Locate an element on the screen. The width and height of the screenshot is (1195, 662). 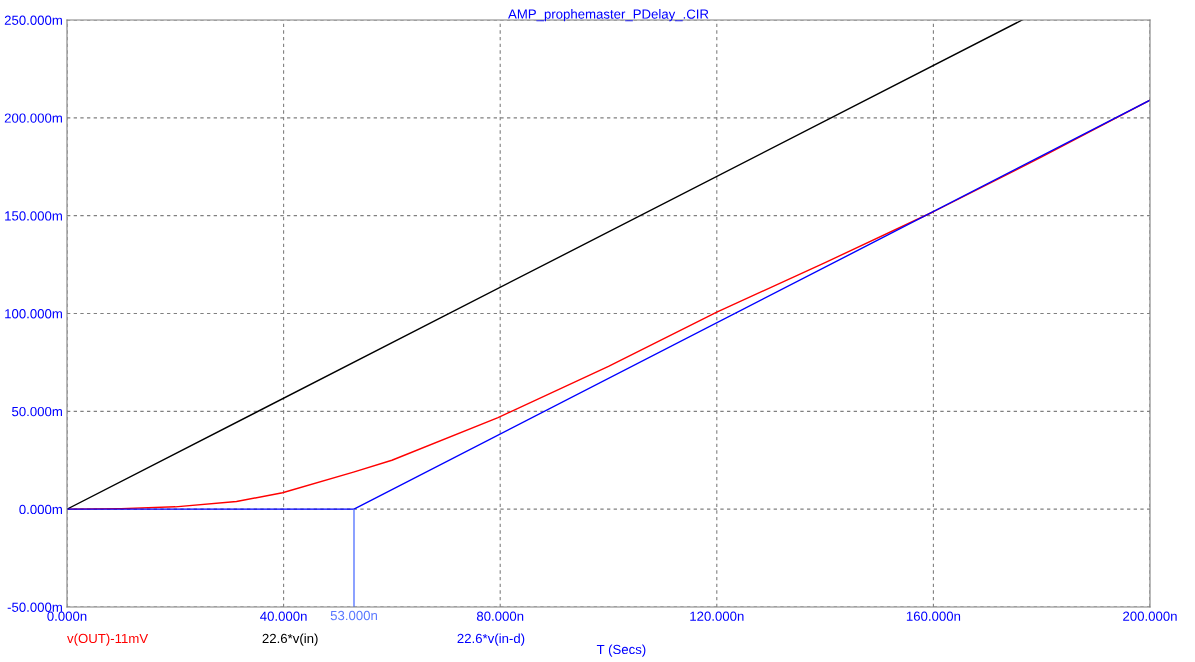
ref-line-label: 53.000n is located at coordinates (353, 615).